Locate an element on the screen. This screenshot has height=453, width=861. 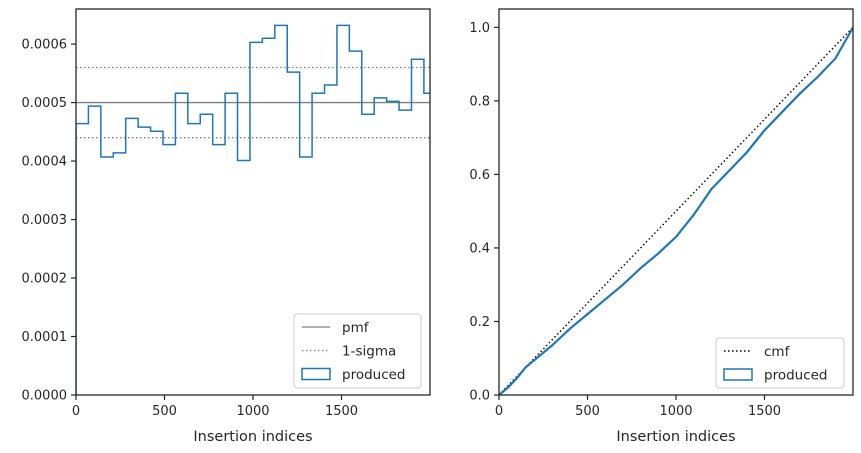
y-tick-label: 0.6 is located at coordinates (479, 175).